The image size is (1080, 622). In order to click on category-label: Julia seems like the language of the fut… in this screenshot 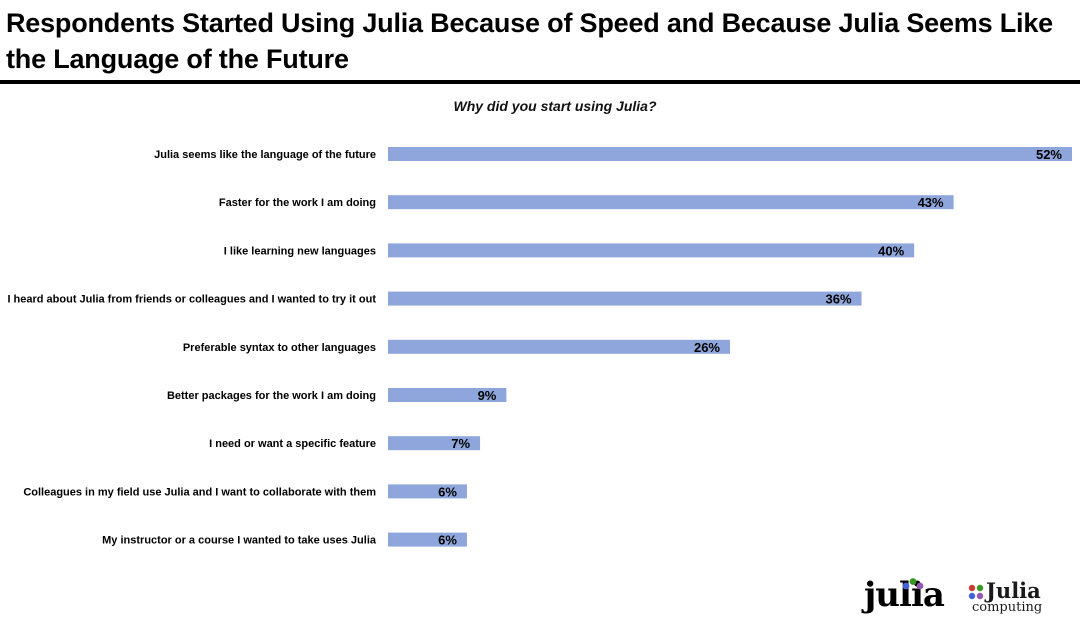, I will do `click(265, 155)`.